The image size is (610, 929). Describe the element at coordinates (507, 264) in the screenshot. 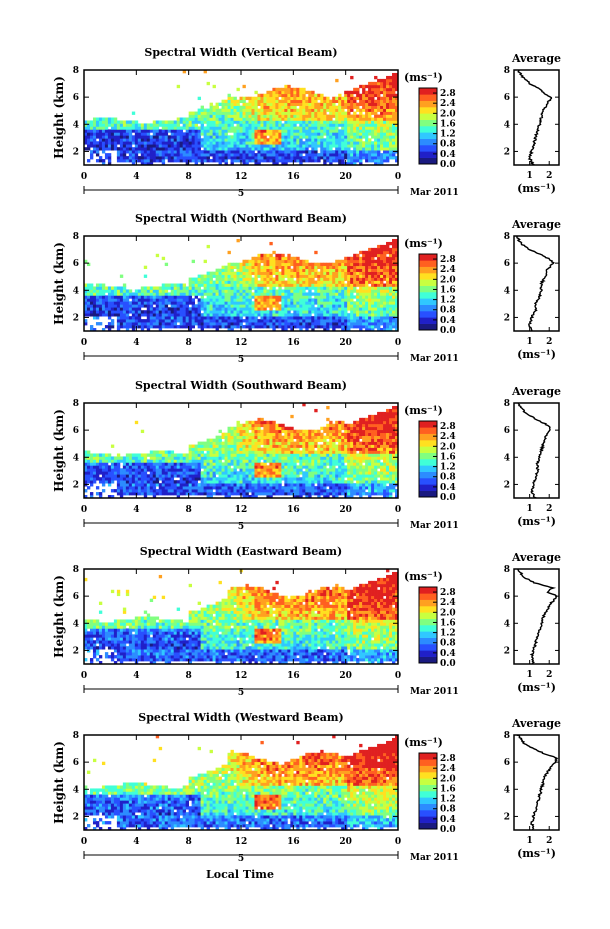

I see `profile-y-tick-label: 6` at that location.